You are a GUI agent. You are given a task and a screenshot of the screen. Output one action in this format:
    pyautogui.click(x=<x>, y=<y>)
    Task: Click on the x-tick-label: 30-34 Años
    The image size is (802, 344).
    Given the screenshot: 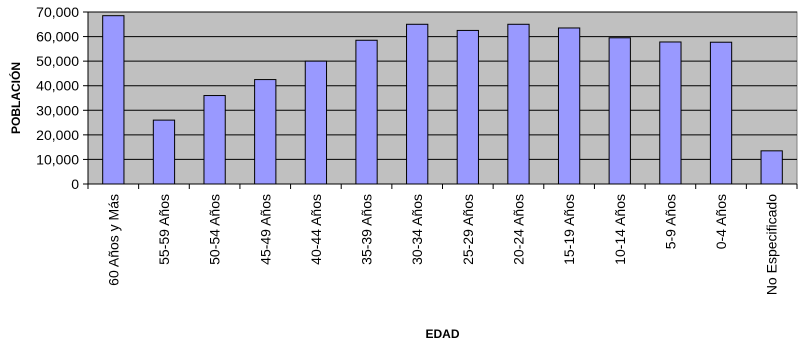 What is the action you would take?
    pyautogui.click(x=417, y=229)
    